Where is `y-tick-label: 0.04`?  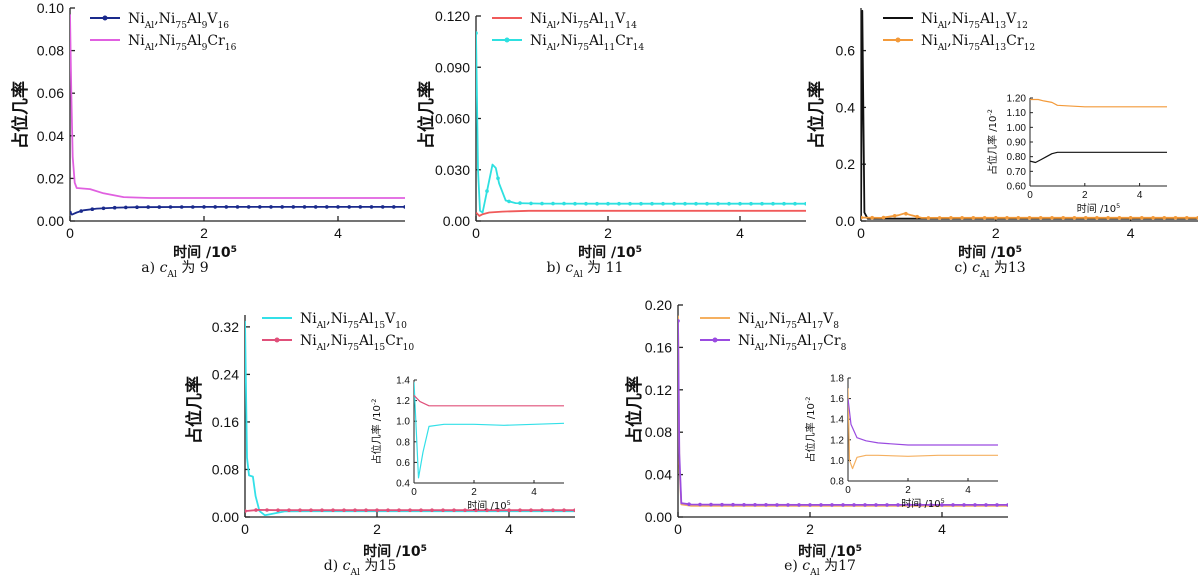
y-tick-label: 0.04 is located at coordinates (658, 475).